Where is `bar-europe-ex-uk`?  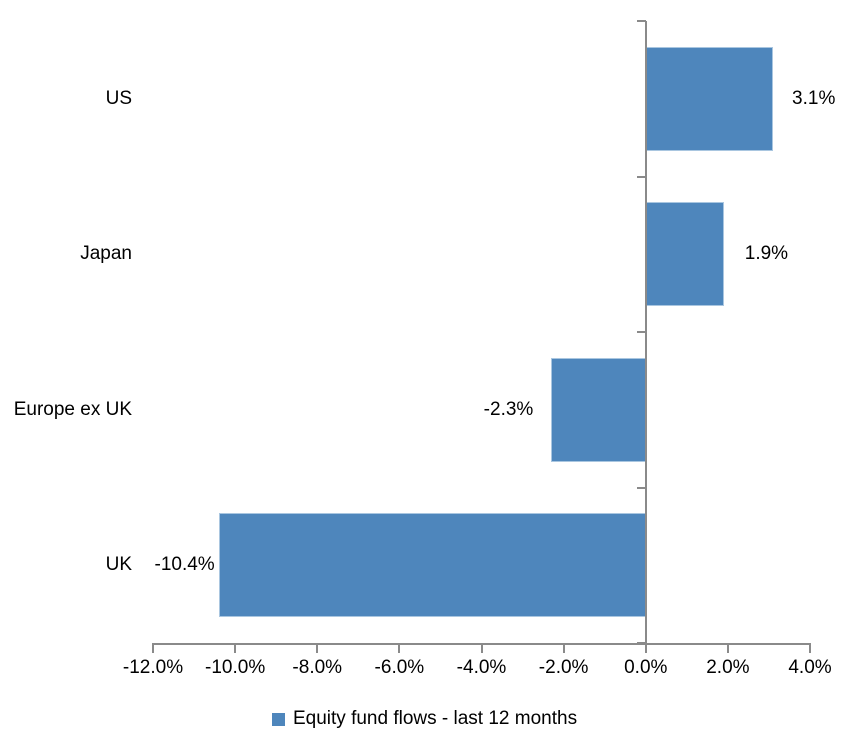
bar-europe-ex-uk is located at coordinates (598, 409).